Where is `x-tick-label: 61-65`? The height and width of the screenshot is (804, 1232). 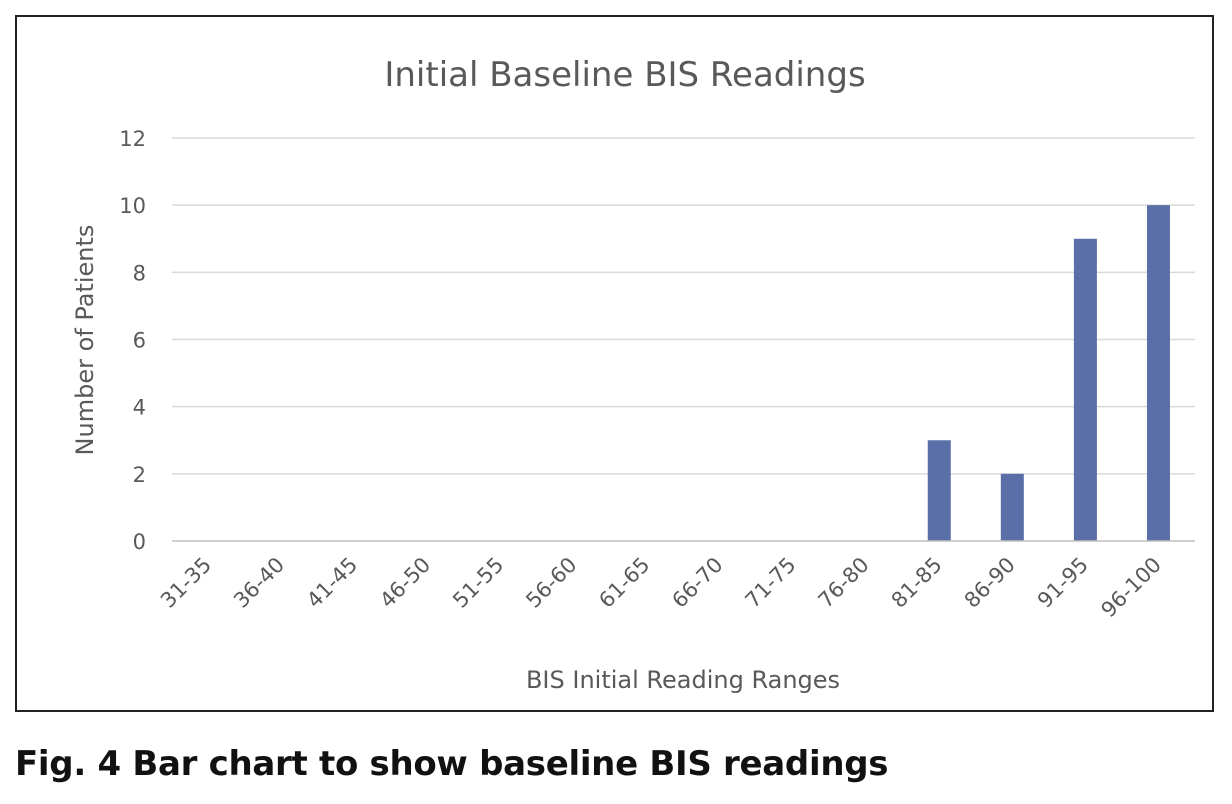
x-tick-label: 61-65 is located at coordinates (624, 583).